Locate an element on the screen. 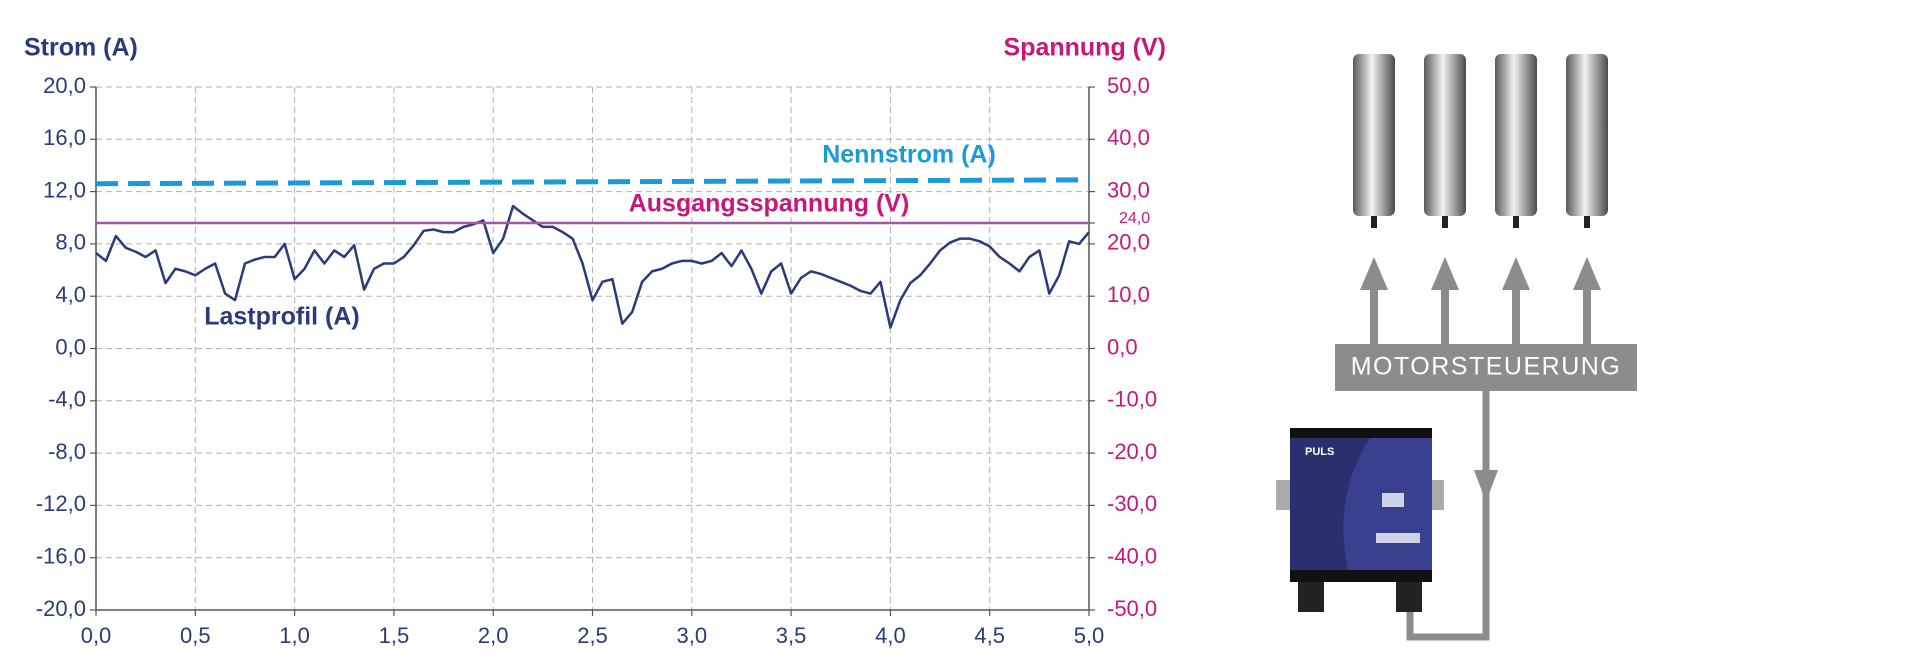 Image resolution: width=1920 pixels, height=672 pixels. y-tick-label: 12,0 is located at coordinates (64, 189).